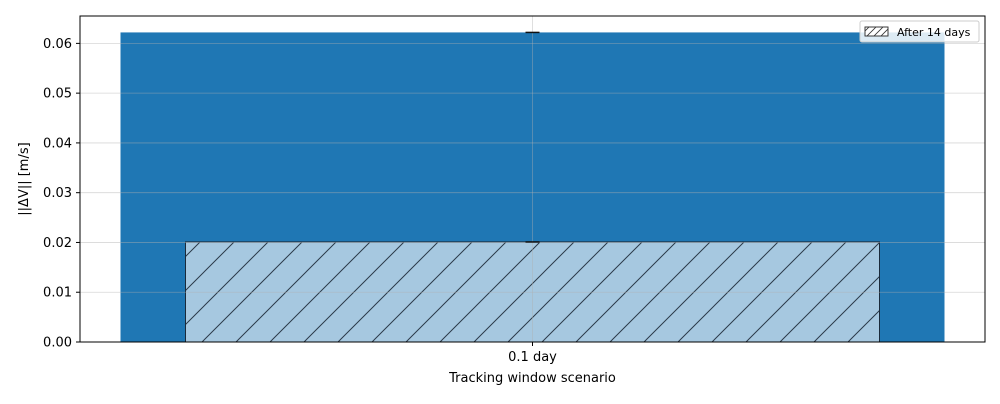 The width and height of the screenshot is (1000, 404). Describe the element at coordinates (24, 178) in the screenshot. I see `y-axis-label: ||ΔV|| [m/s]` at that location.